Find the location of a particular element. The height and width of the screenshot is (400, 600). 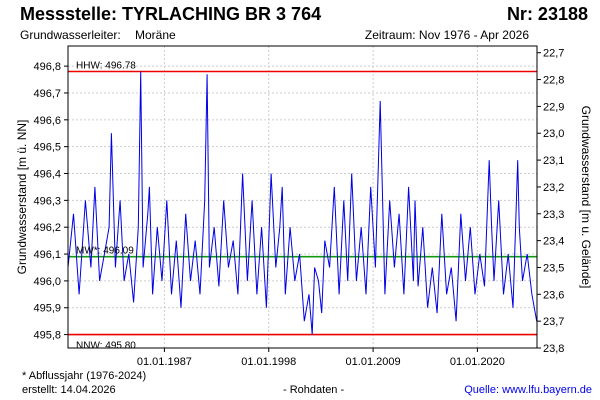

y-tick-label-right: 22,7 is located at coordinates (553, 54).